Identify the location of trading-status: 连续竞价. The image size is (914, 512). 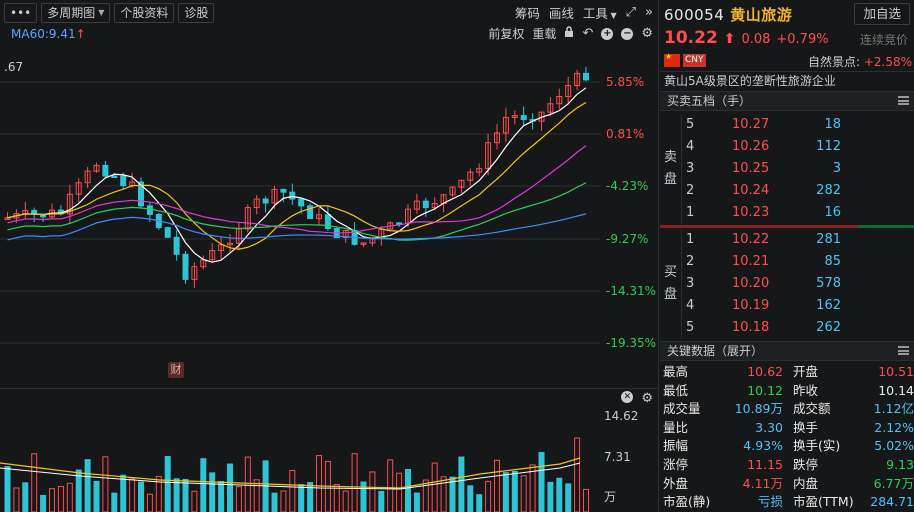
(883, 40).